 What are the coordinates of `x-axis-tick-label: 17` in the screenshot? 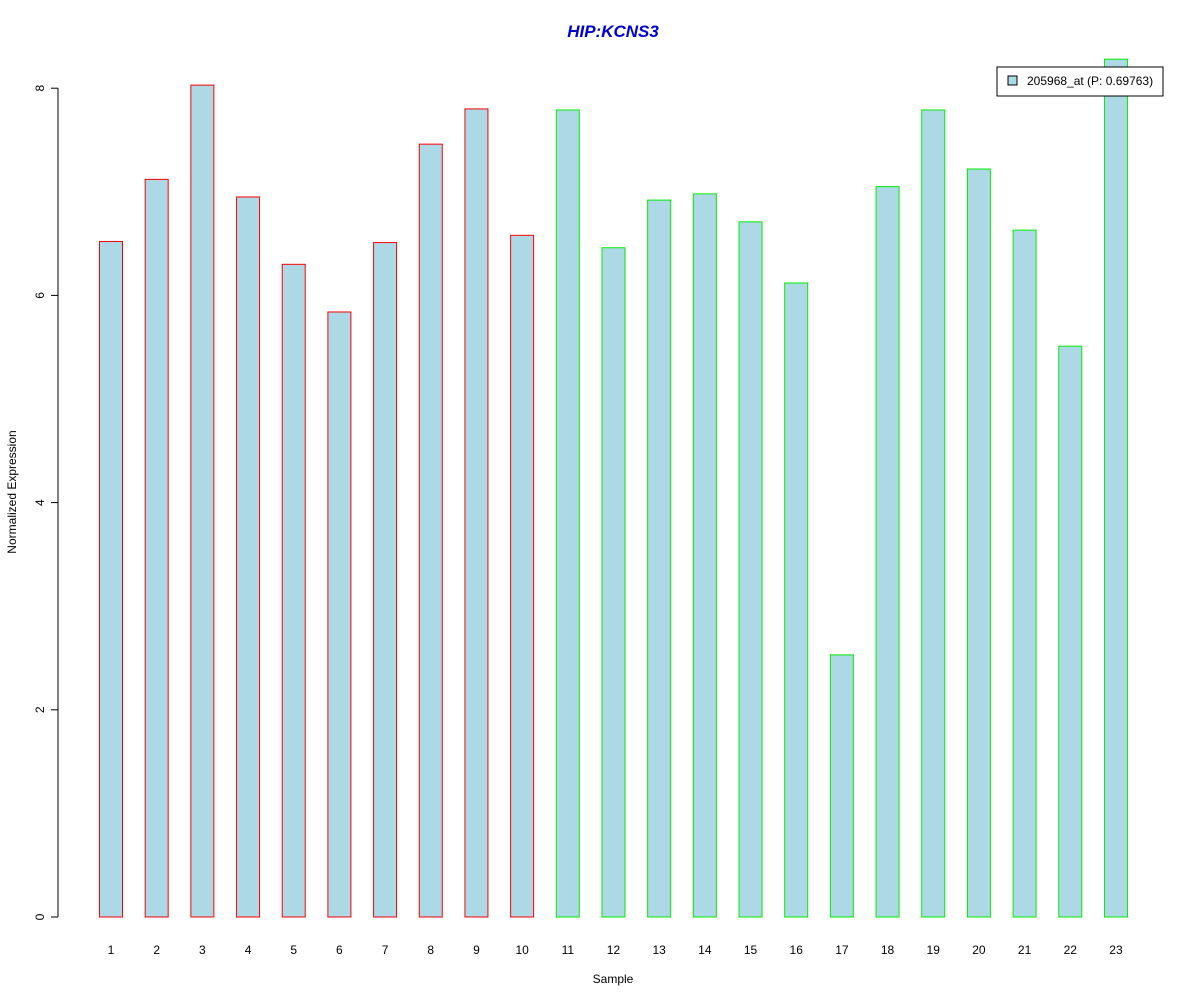 It's located at (842, 950).